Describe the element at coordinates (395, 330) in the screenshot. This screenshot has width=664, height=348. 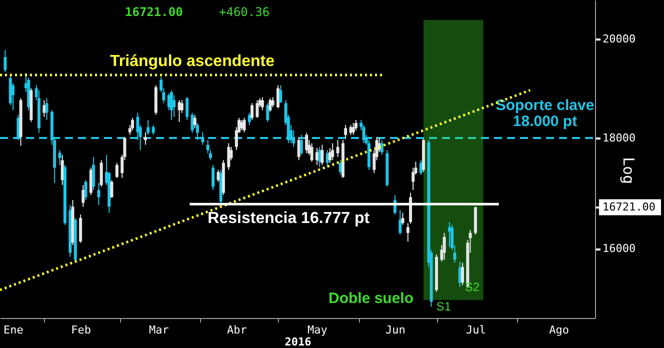
I see `x-tick-label: Jun` at that location.